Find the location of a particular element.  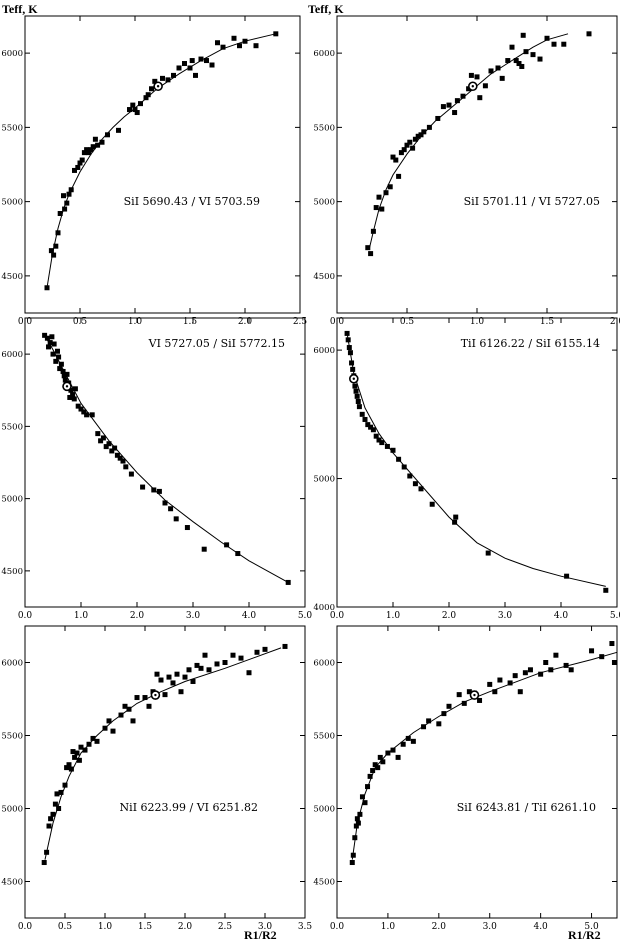

y-tick-label: 4500 is located at coordinates (12, 572).